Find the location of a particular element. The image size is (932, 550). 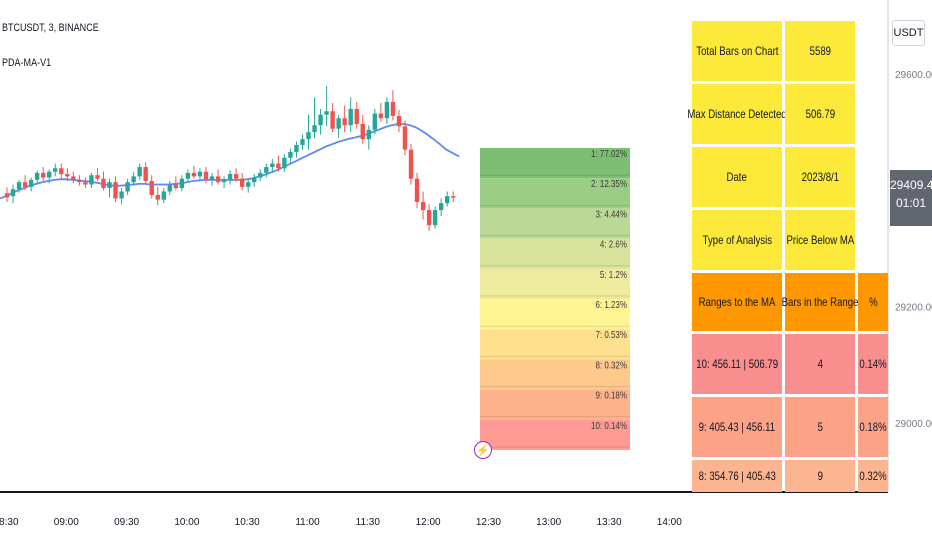

range-cell-text: 9: 405.43 | 456.11 is located at coordinates (737, 427).